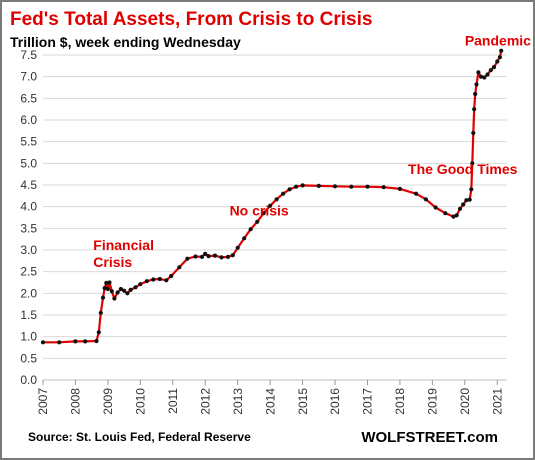 The height and width of the screenshot is (460, 535). Describe the element at coordinates (238, 401) in the screenshot. I see `x-tick-label: 2013` at that location.